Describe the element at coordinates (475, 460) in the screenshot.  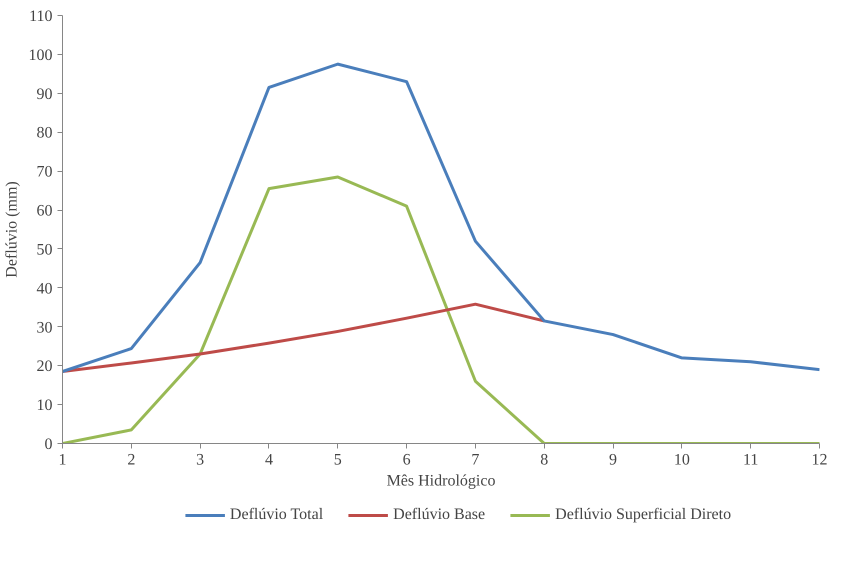
I see `x-tick-label: 7` at that location.